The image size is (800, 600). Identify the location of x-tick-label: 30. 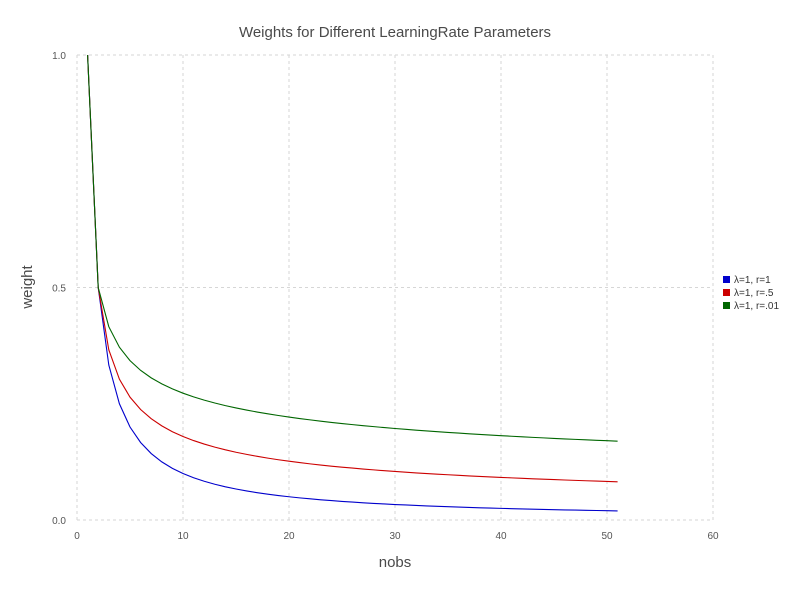
(395, 536).